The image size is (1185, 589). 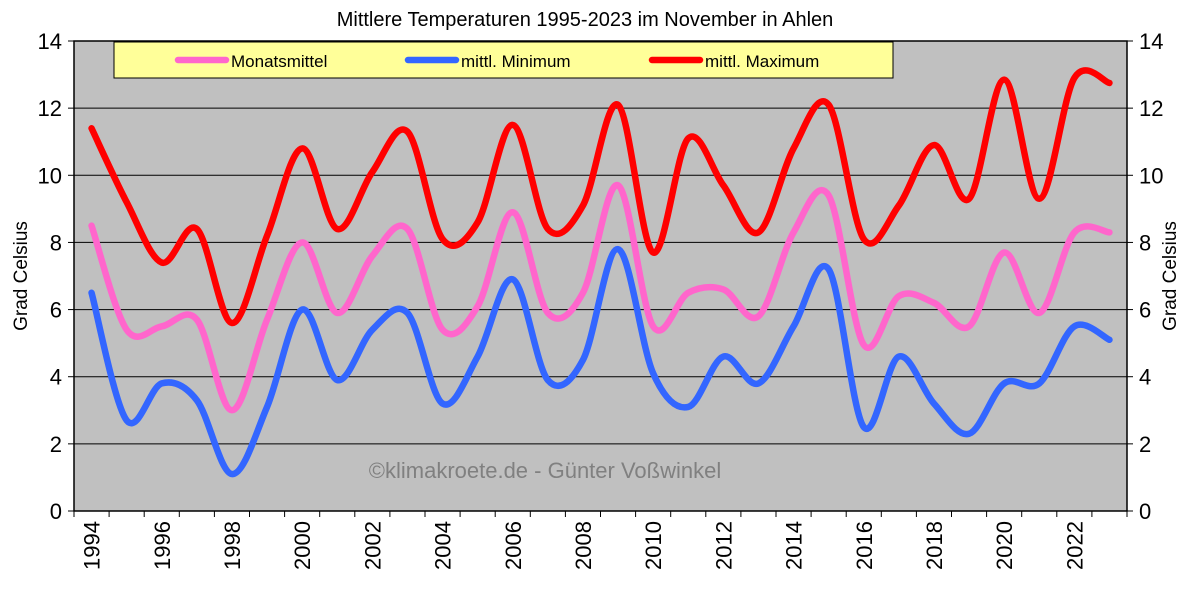 What do you see at coordinates (1004, 545) in the screenshot?
I see `x-tick-label: 2020` at bounding box center [1004, 545].